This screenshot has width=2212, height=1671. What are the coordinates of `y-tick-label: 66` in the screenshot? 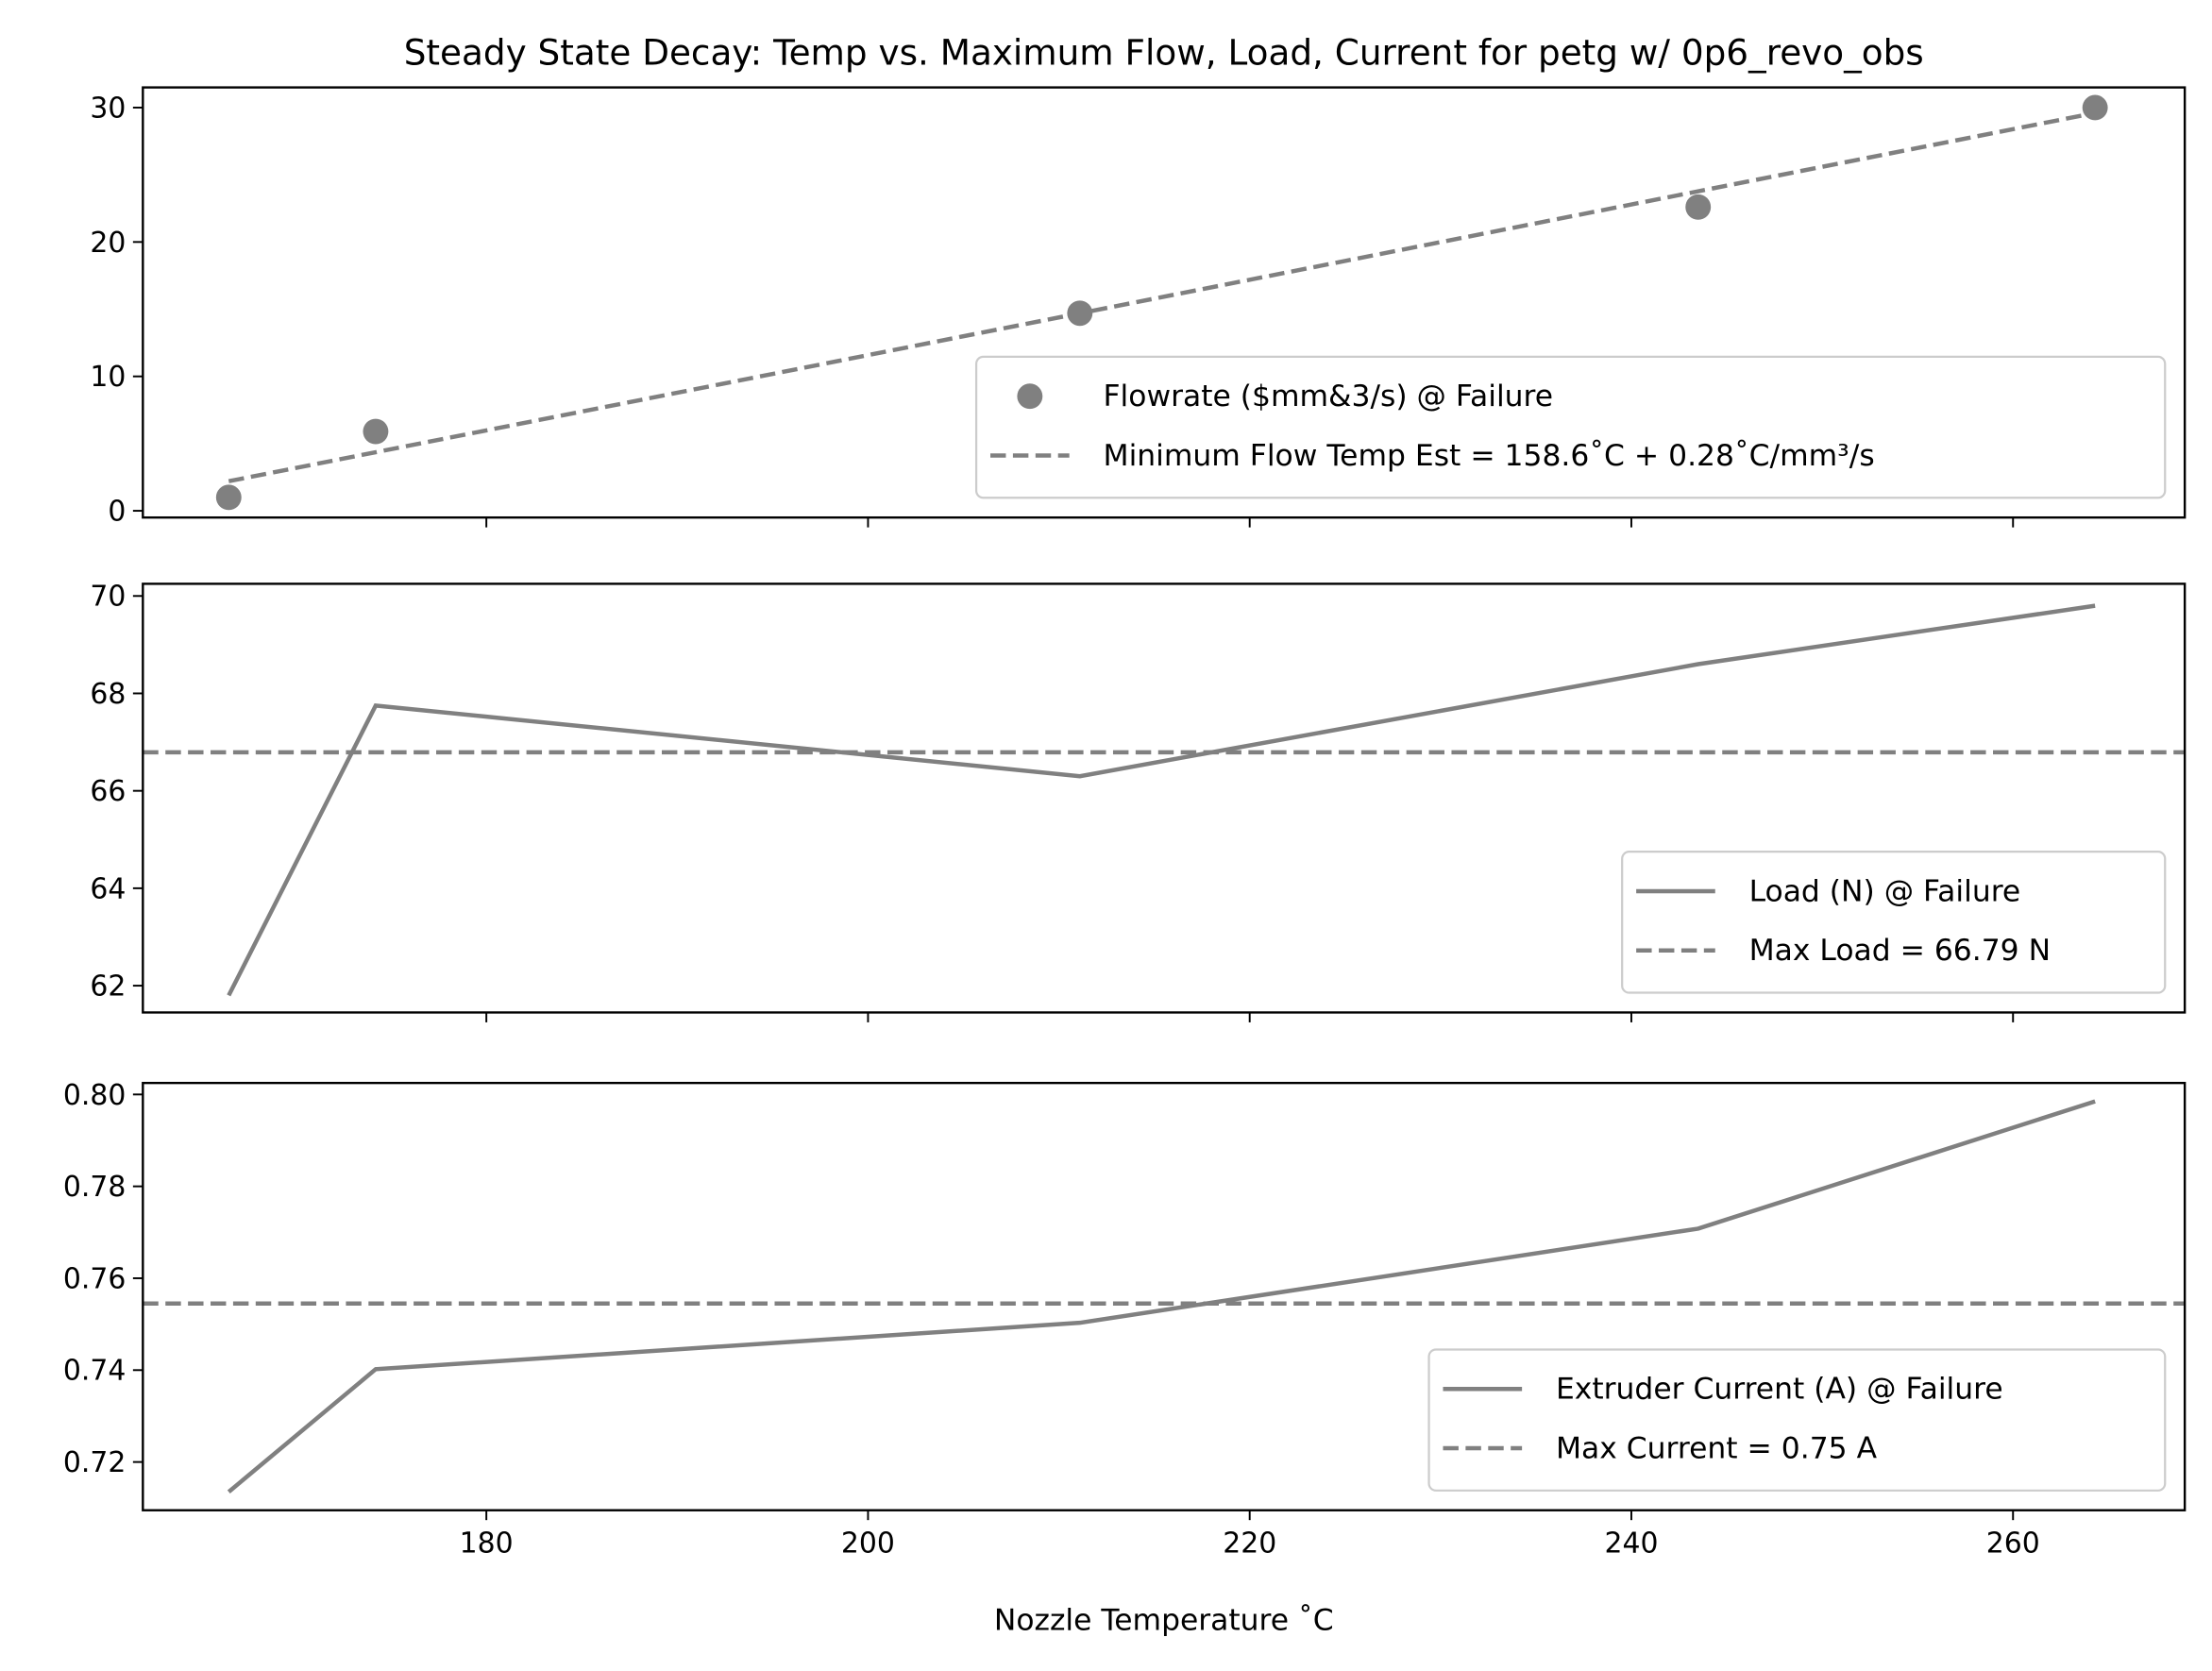 It's located at (108, 791).